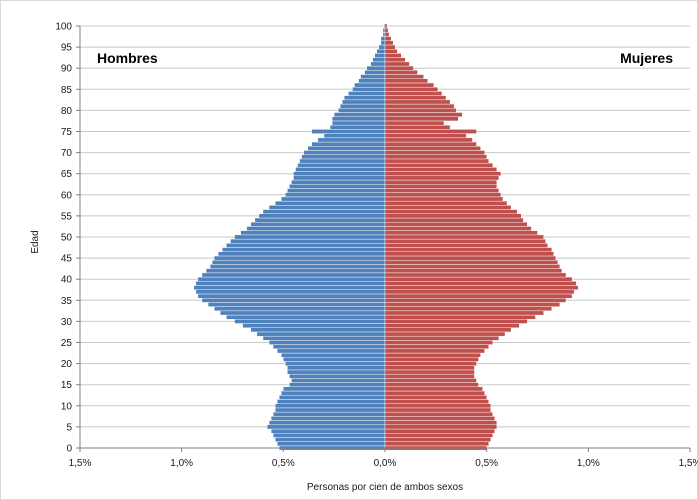 This screenshot has height=500, width=698. Describe the element at coordinates (67, 69) in the screenshot. I see `y-tick-label-90: 90` at that location.